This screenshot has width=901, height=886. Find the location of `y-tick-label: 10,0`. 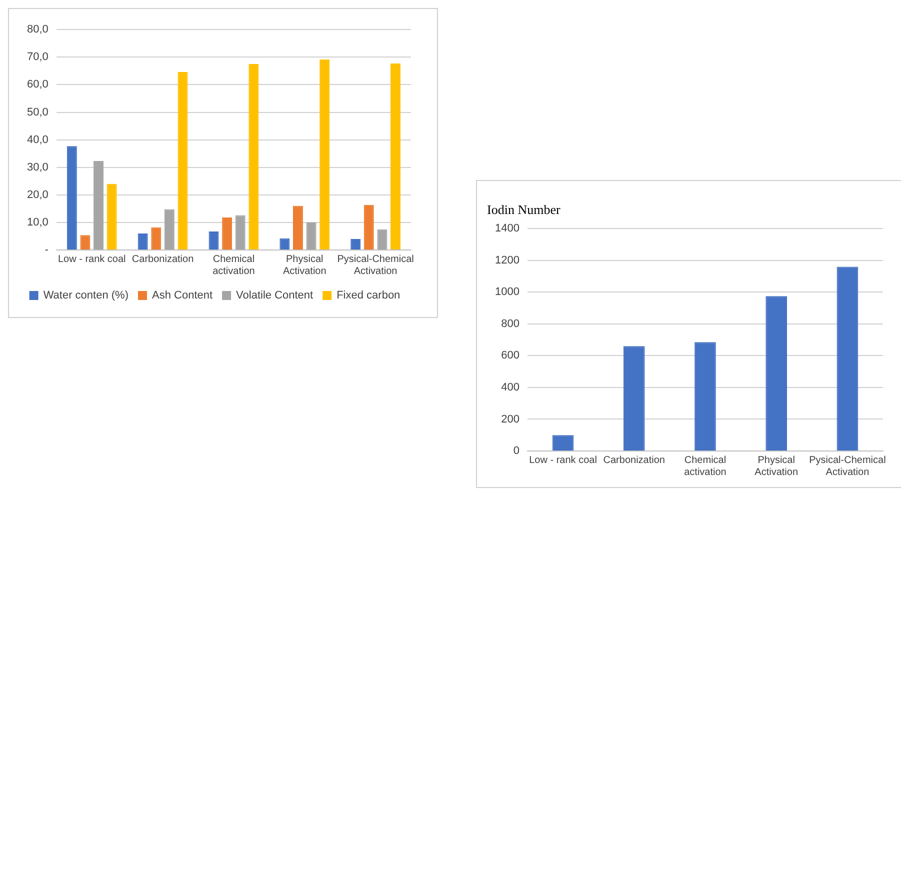

y-tick-label: 10,0 is located at coordinates (37, 222).